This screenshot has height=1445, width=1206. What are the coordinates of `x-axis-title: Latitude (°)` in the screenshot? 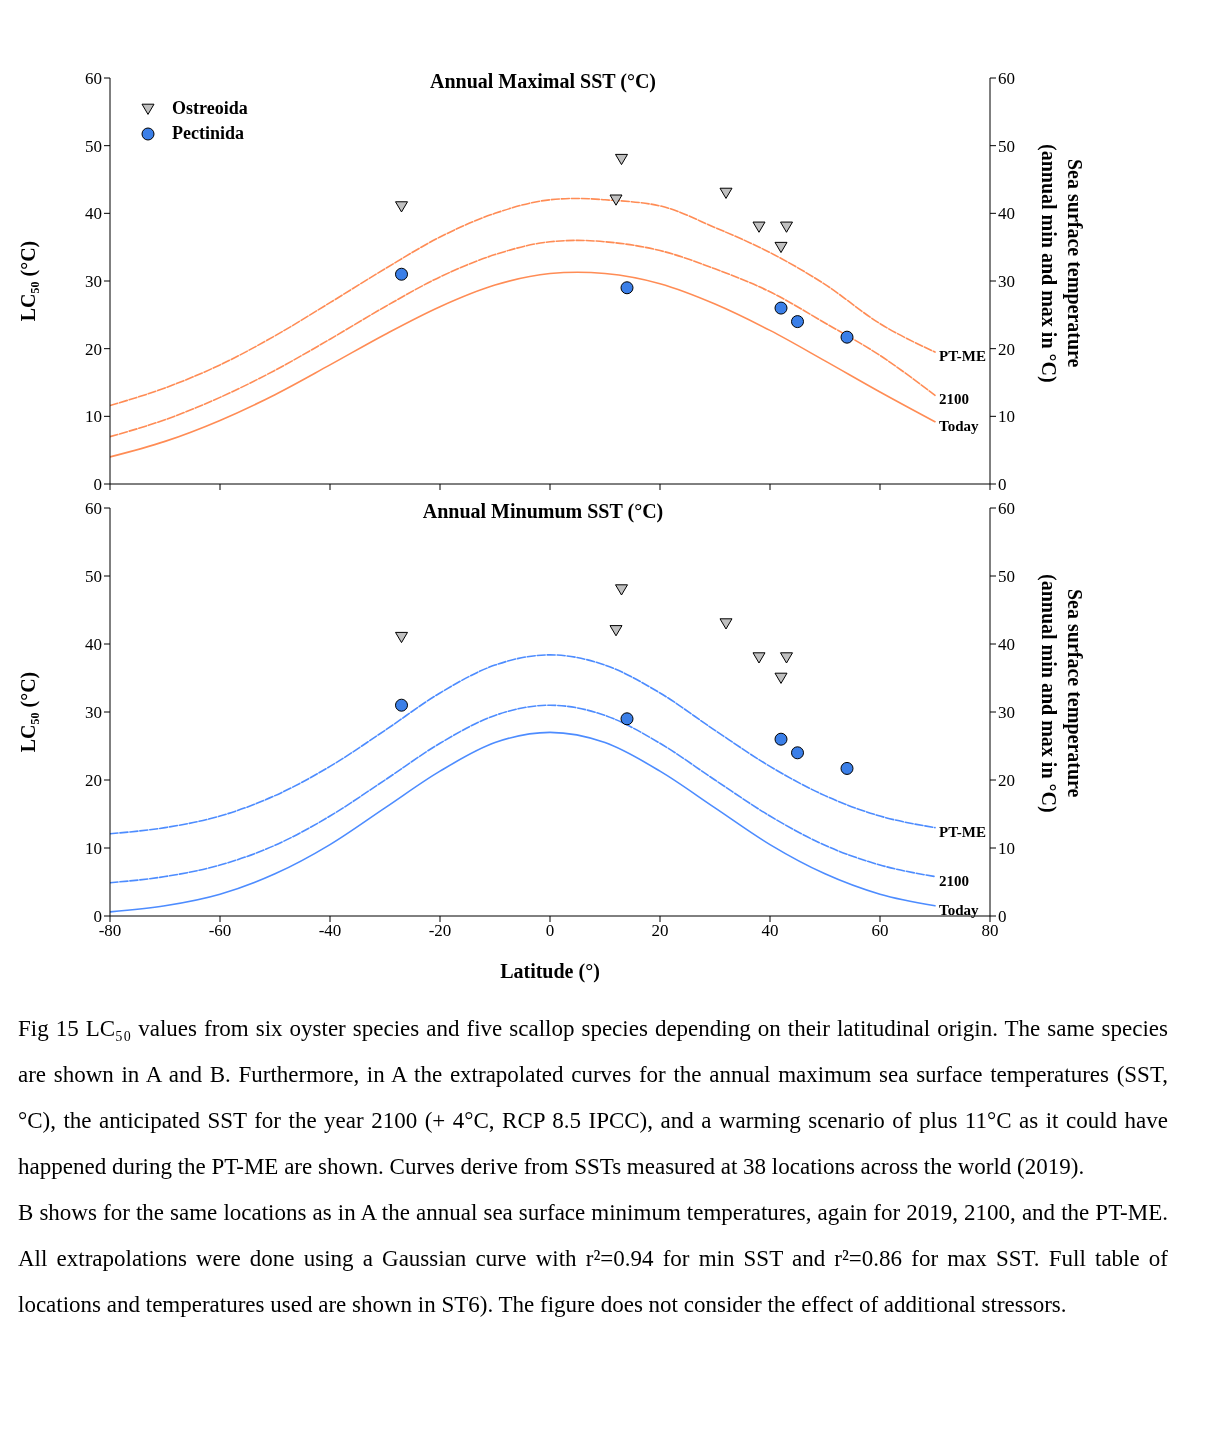 It's located at (550, 972).